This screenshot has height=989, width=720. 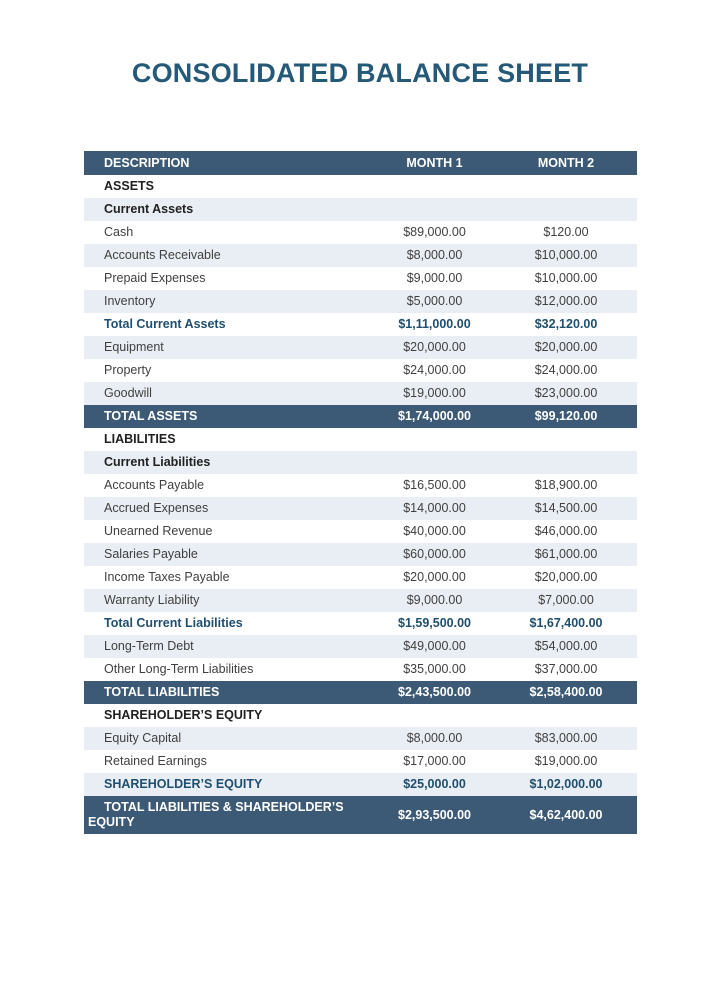 I want to click on month1-value: $20,000.00, so click(x=434, y=577).